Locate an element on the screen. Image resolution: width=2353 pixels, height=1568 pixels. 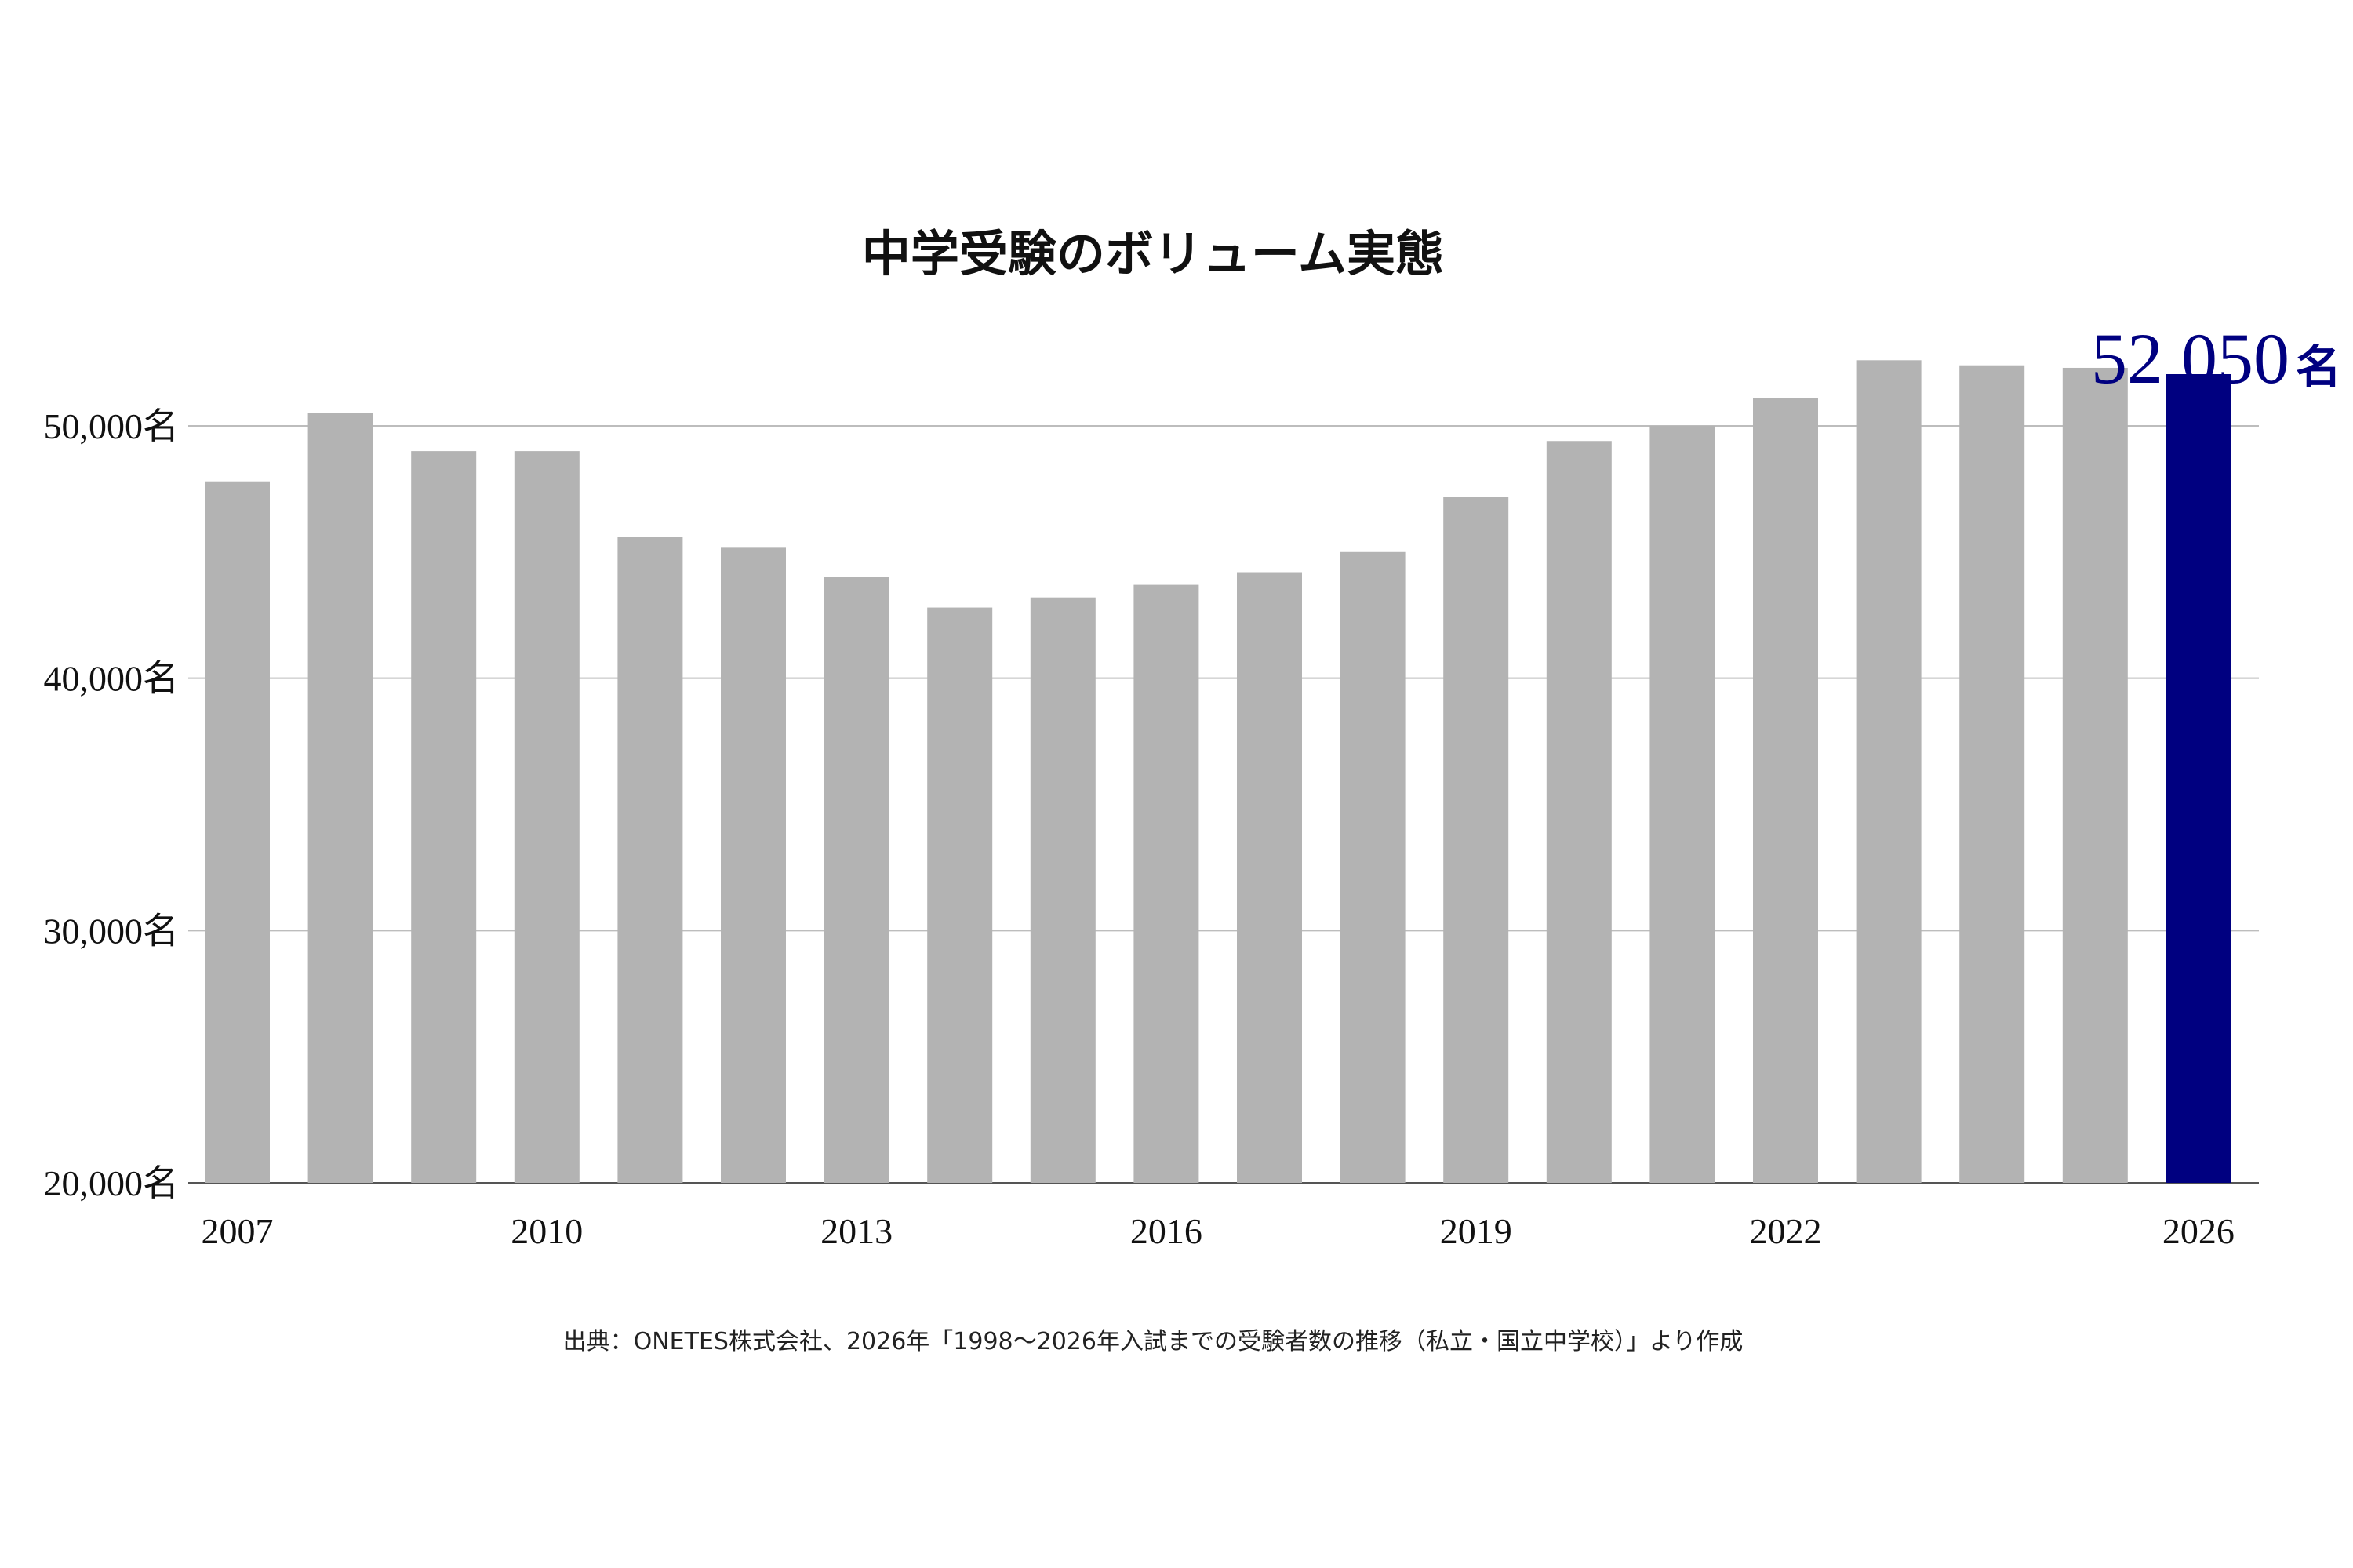
x-tick-label: 2019 is located at coordinates (1476, 1231).